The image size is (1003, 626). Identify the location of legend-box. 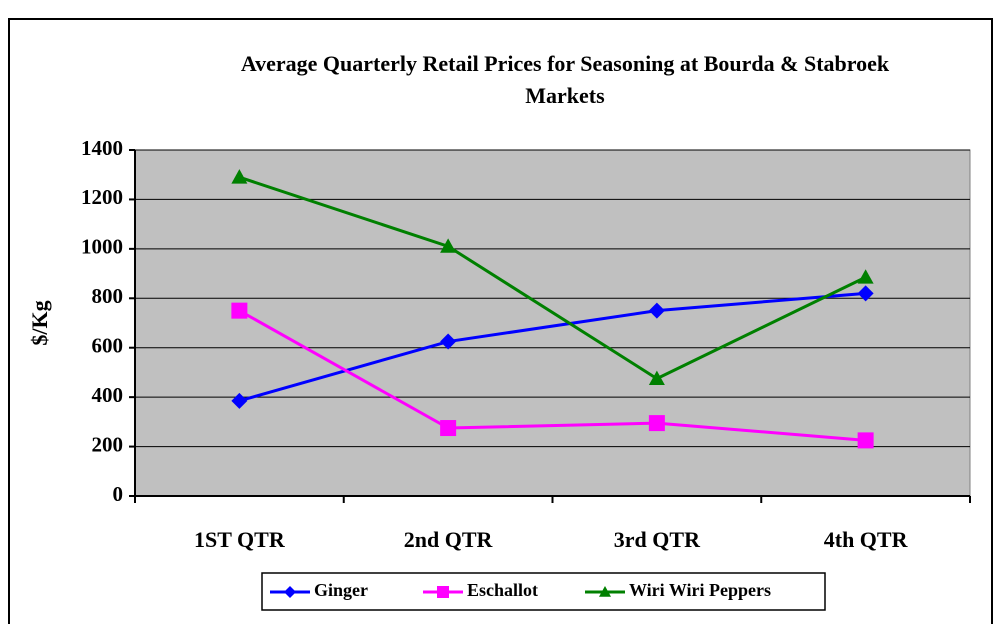
(543, 591).